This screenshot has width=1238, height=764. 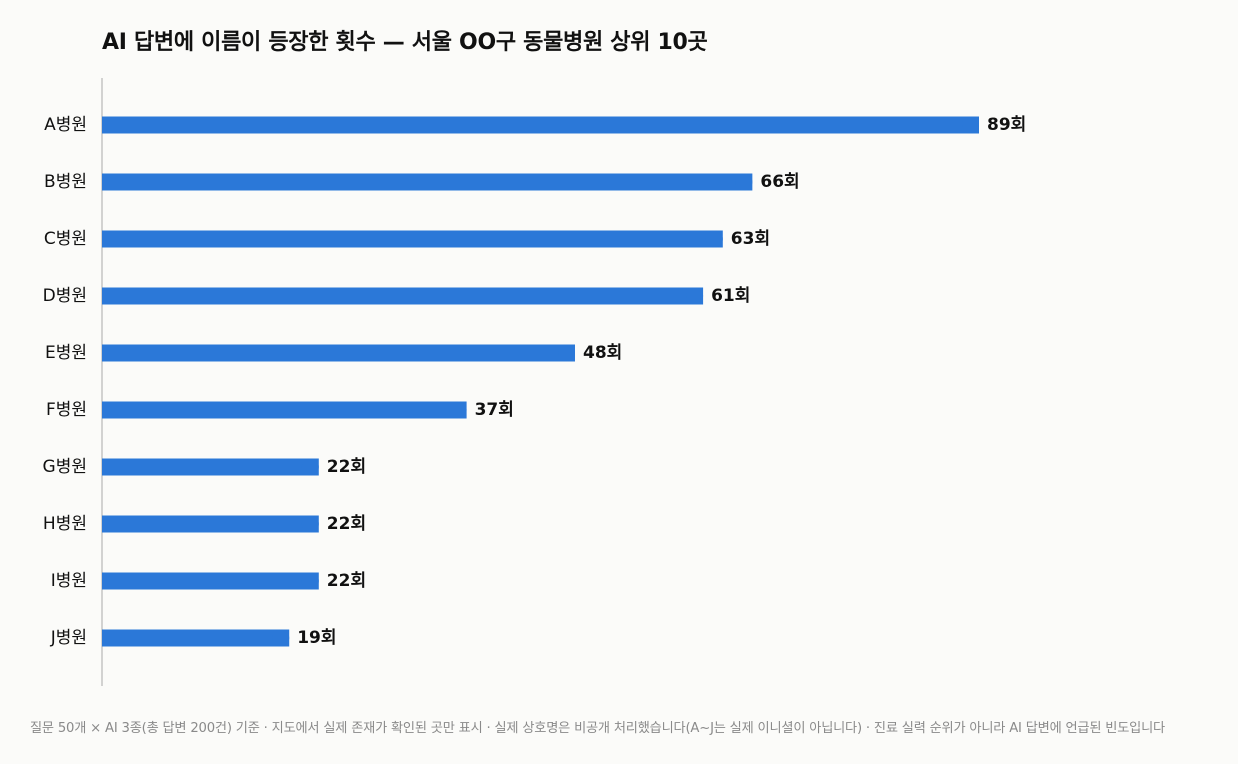 I want to click on value-label: 89회, so click(x=1006, y=125).